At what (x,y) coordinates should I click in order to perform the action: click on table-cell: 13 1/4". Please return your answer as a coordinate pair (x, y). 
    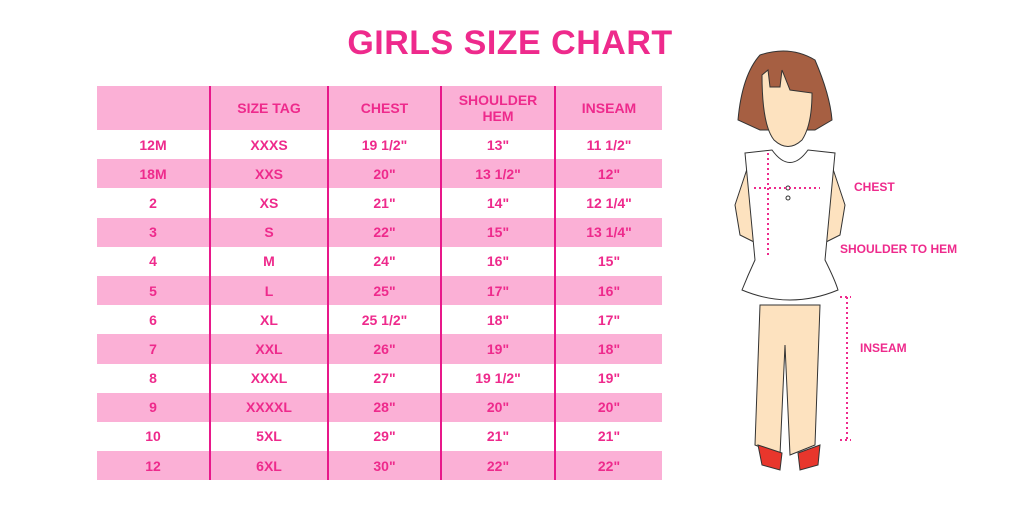
    Looking at the image, I should click on (608, 232).